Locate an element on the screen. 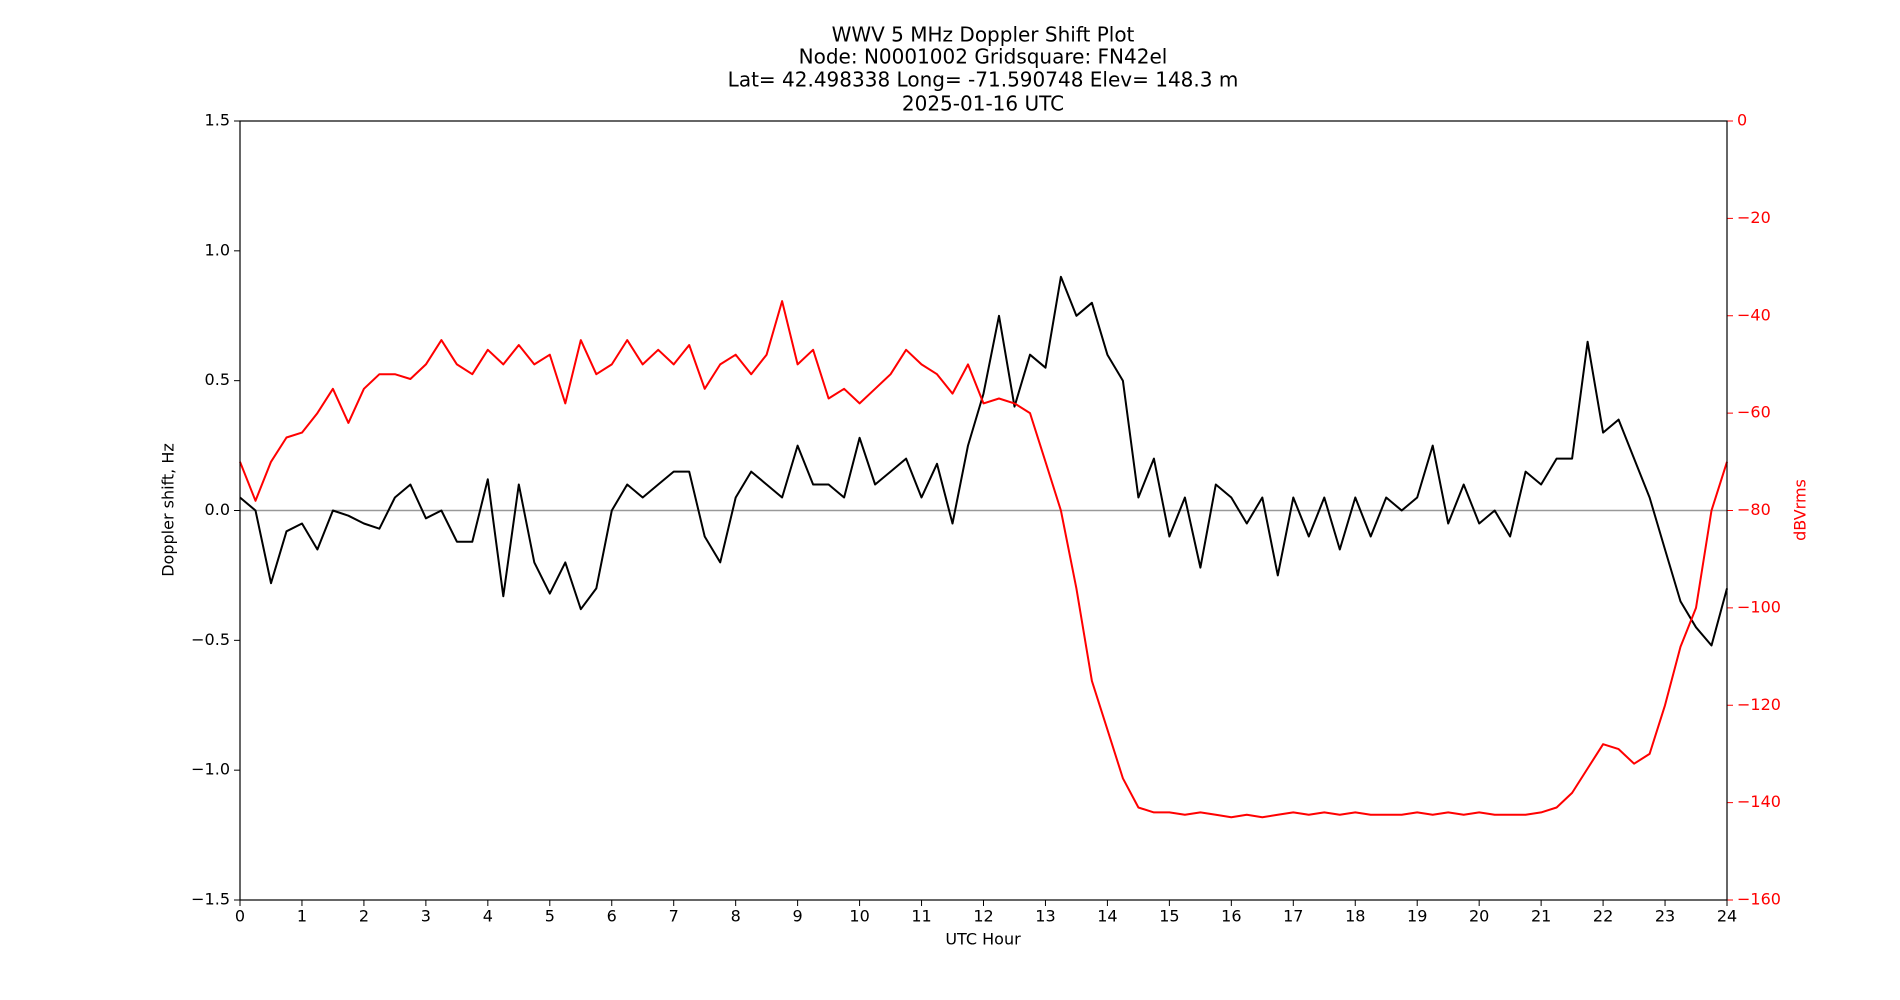  y2-tick-label: −60 is located at coordinates (1754, 412).